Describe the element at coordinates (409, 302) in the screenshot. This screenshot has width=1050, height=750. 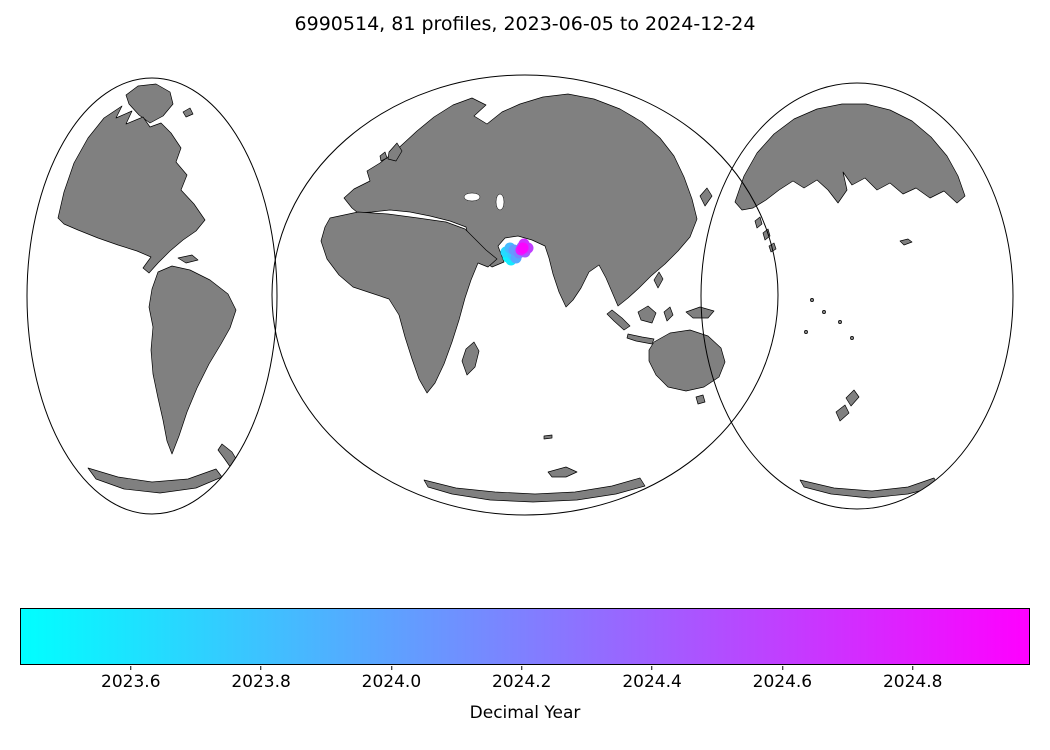
I see `land-africa` at that location.